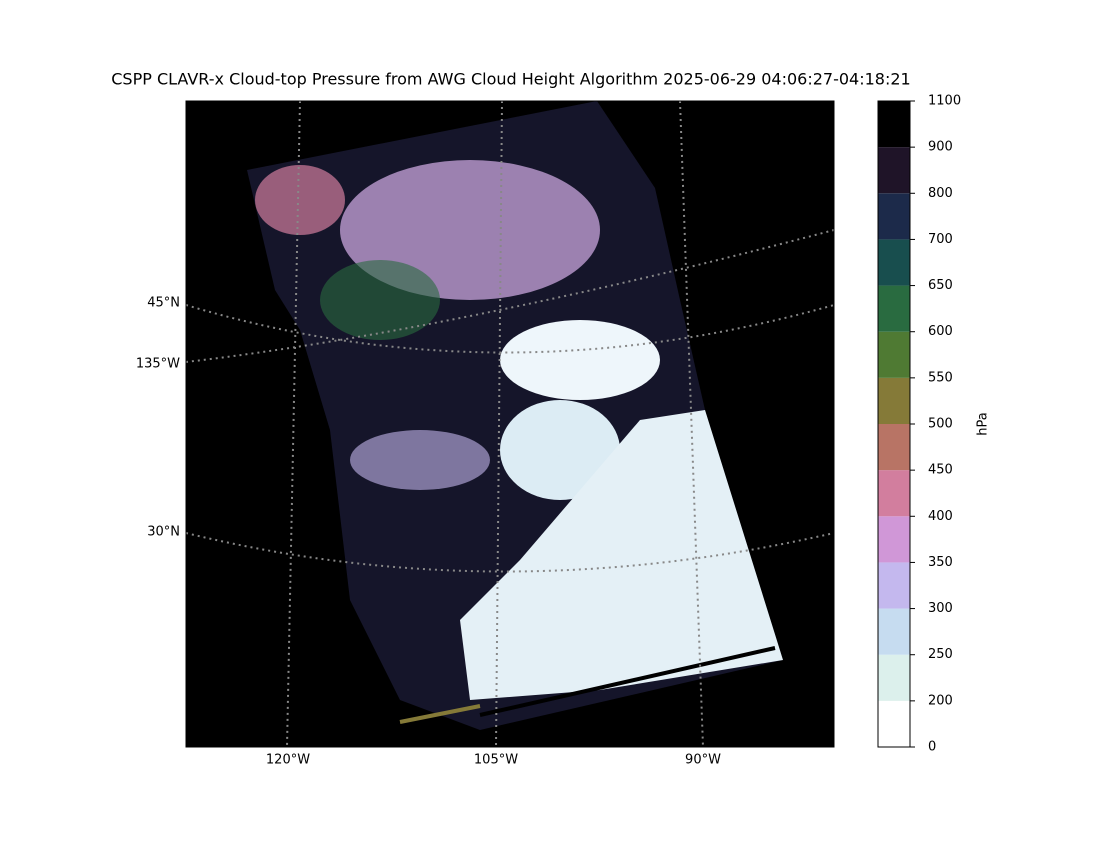  I want to click on colorbar-tick-label: 450, so click(940, 470).